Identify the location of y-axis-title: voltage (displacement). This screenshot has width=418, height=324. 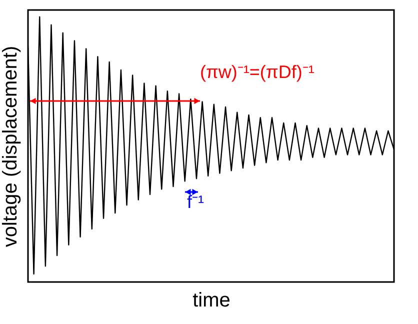
(11, 147).